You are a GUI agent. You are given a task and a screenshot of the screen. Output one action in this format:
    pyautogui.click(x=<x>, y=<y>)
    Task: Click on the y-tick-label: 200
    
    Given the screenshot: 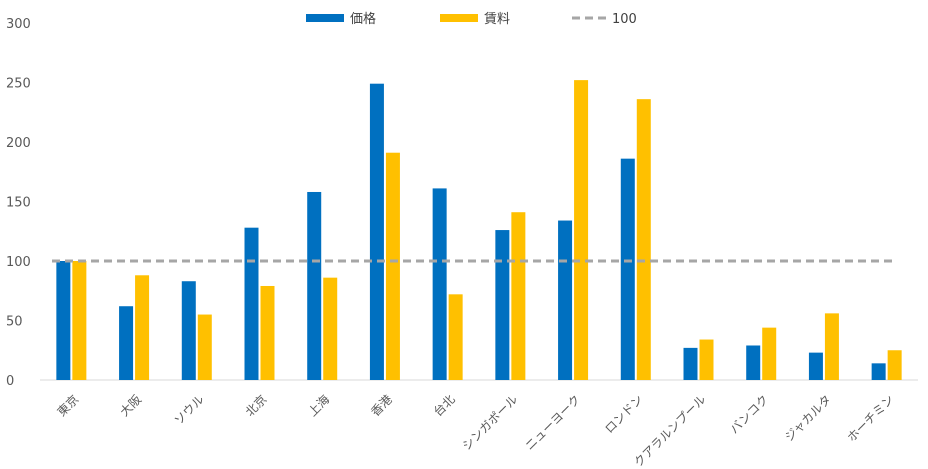 What is the action you would take?
    pyautogui.click(x=18, y=143)
    